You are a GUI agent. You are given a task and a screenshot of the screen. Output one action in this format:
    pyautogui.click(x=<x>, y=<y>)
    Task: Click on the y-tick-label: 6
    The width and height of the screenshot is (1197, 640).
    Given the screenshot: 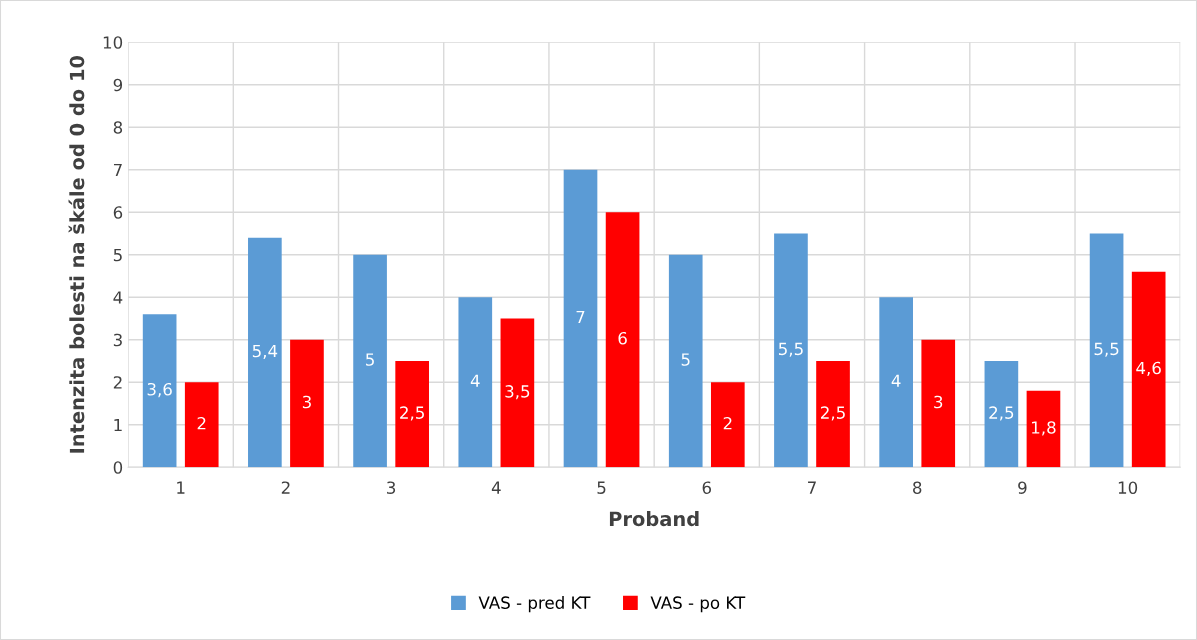 What is the action you would take?
    pyautogui.click(x=118, y=212)
    